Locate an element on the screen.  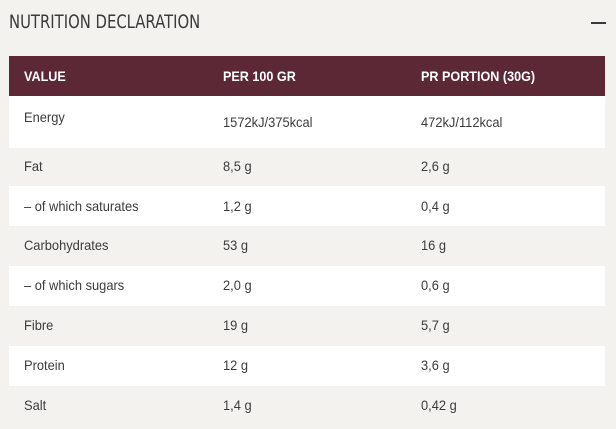
row-label: Fibre is located at coordinates (39, 325).